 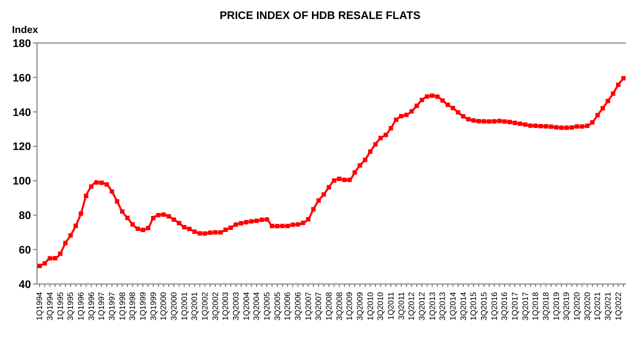 What do you see at coordinates (163, 305) in the screenshot?
I see `x-tick-label: 1Q2000` at bounding box center [163, 305].